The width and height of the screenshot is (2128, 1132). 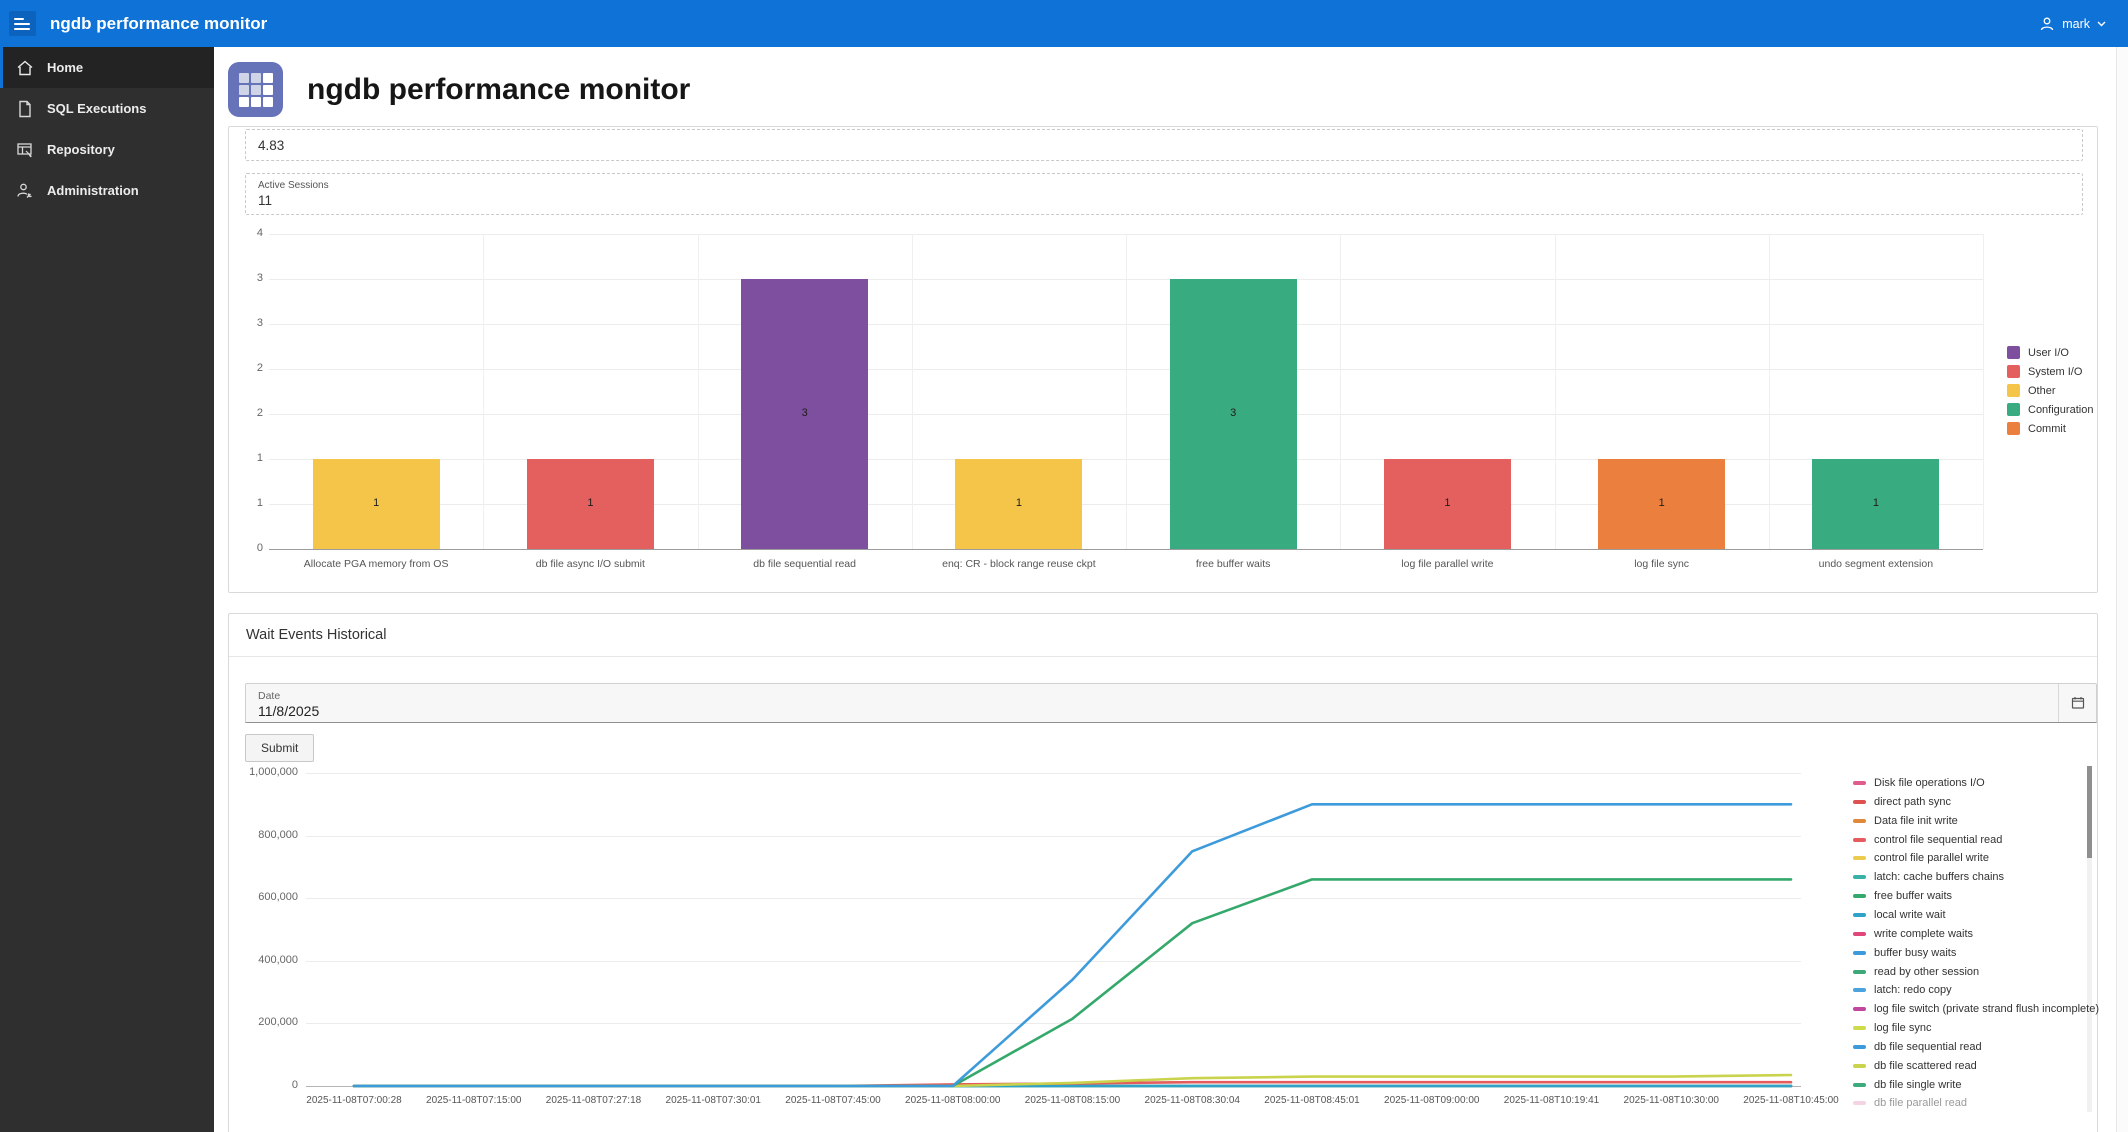 I want to click on bar-legend-item: Commit, so click(x=2036, y=428).